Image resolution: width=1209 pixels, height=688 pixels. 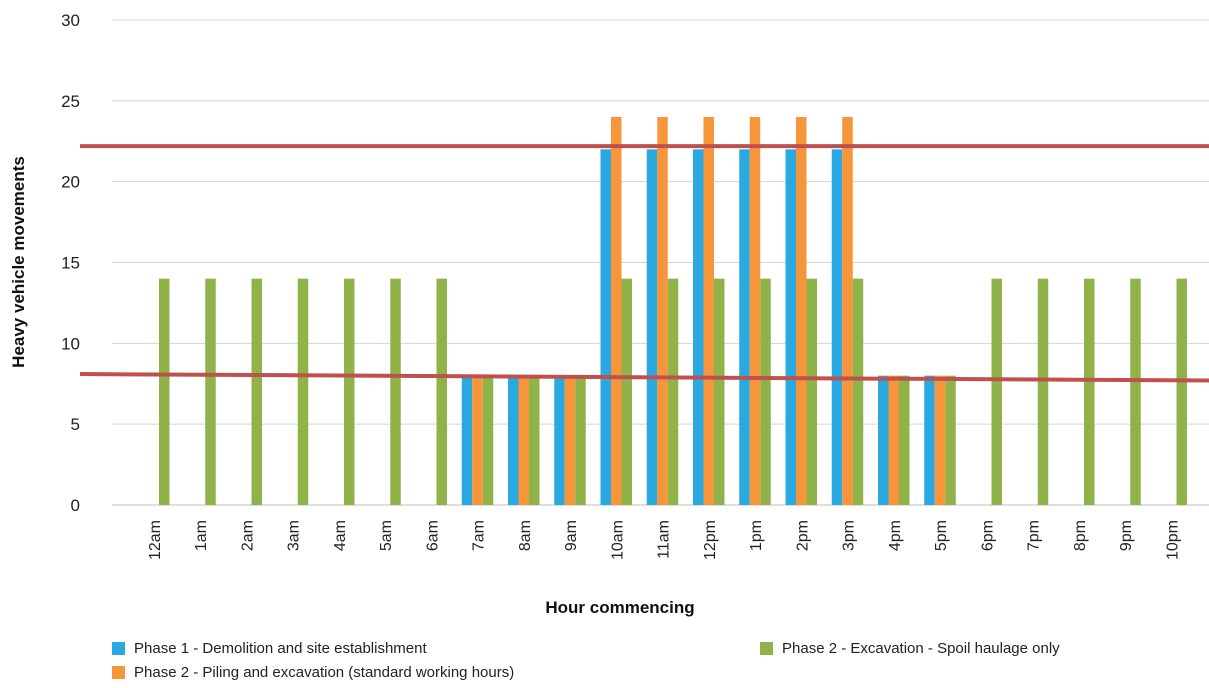 What do you see at coordinates (70, 343) in the screenshot?
I see `y-tick-label: 10` at bounding box center [70, 343].